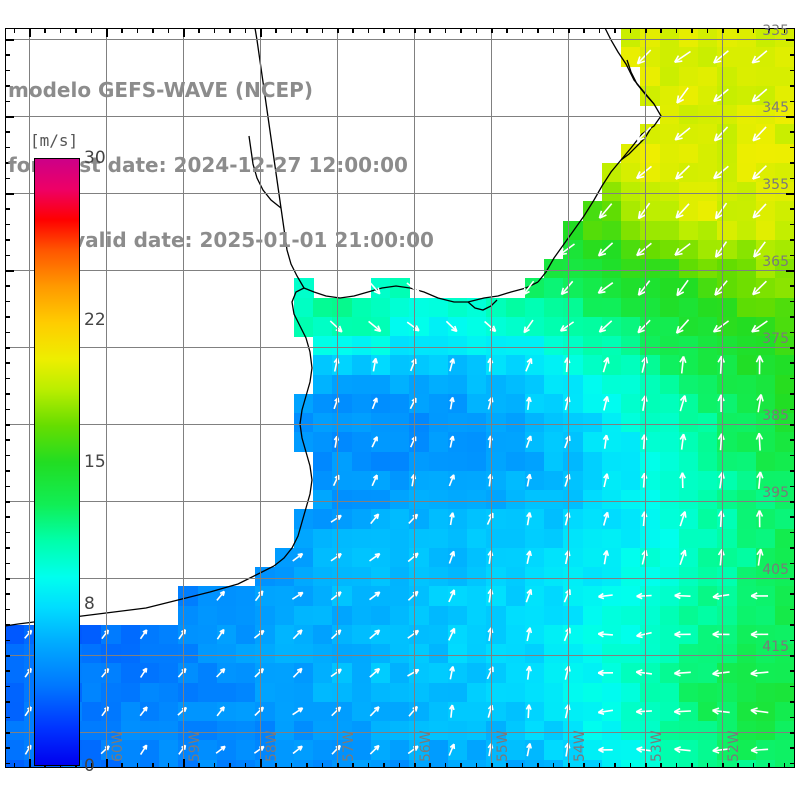 This screenshot has height=800, width=800. What do you see at coordinates (337, 398) in the screenshot?
I see `gridline-vertical` at bounding box center [337, 398].